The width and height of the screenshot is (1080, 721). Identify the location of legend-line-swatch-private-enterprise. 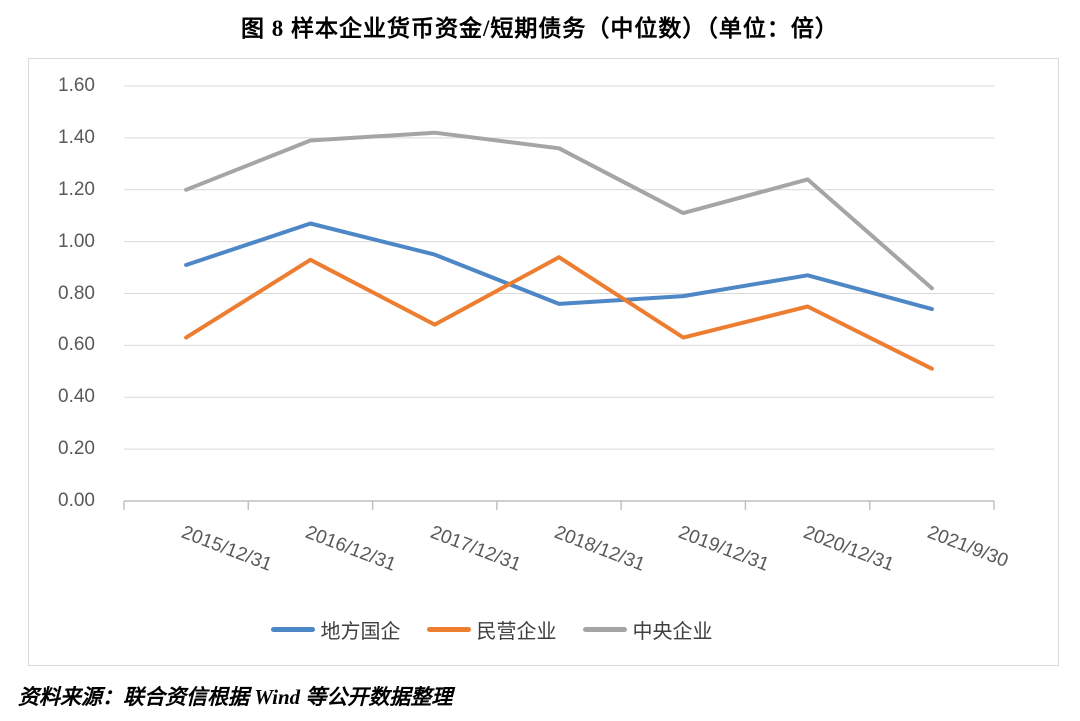
(448, 629).